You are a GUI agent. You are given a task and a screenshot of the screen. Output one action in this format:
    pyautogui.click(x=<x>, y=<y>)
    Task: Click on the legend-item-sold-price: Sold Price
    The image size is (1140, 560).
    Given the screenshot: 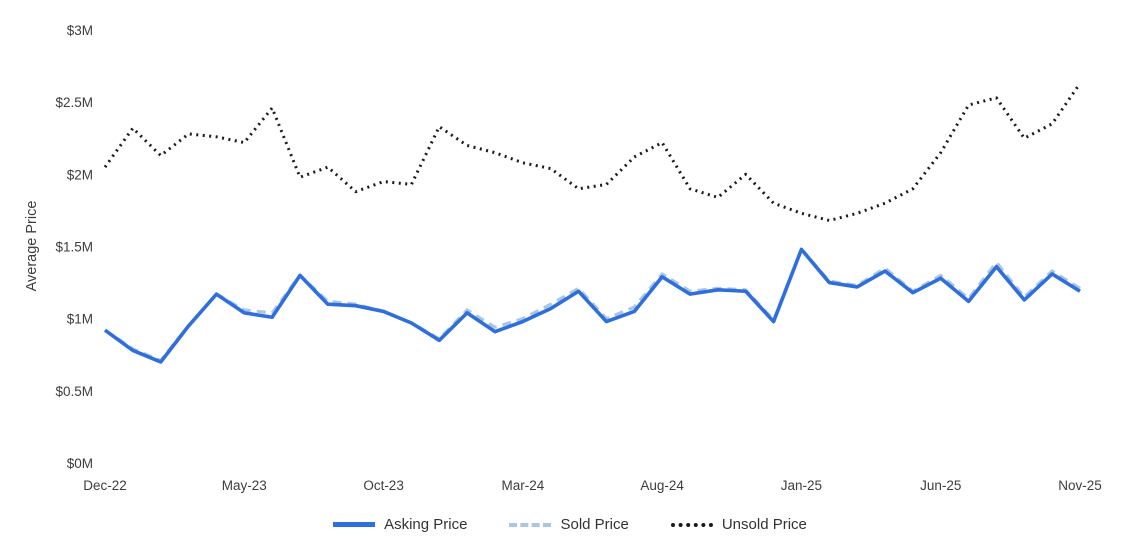 What is the action you would take?
    pyautogui.click(x=569, y=524)
    